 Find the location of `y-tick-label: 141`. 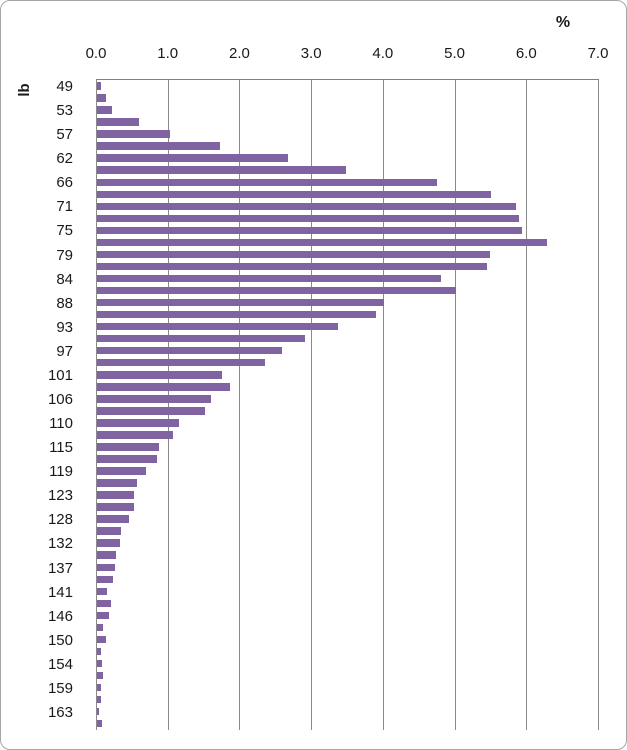

y-tick-label: 141 is located at coordinates (60, 592).